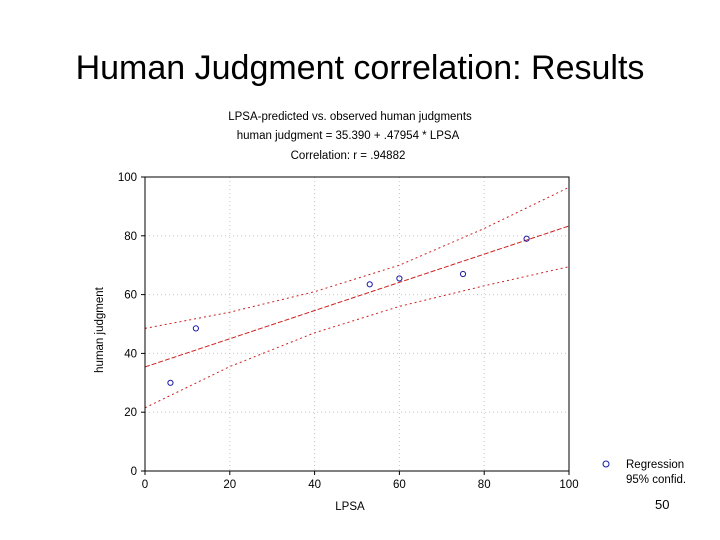 The width and height of the screenshot is (720, 540). Describe the element at coordinates (314, 485) in the screenshot. I see `x-tick-label: 40` at that location.